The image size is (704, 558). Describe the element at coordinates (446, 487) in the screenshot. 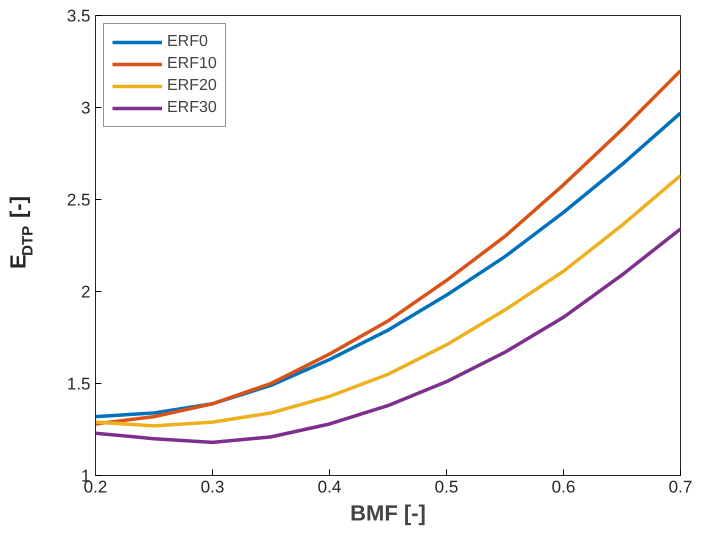

I see `x-tick-label: 0.5` at that location.